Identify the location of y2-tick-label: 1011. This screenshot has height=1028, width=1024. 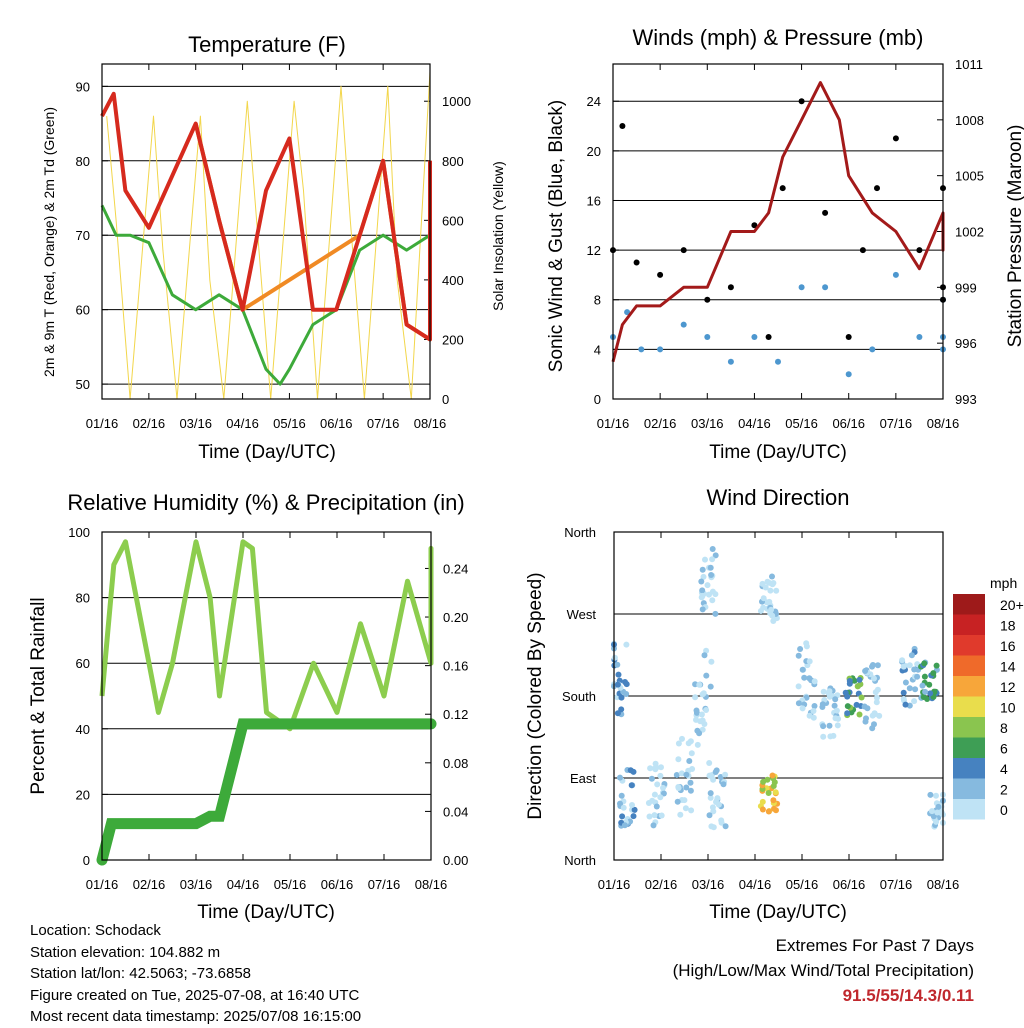
(969, 64).